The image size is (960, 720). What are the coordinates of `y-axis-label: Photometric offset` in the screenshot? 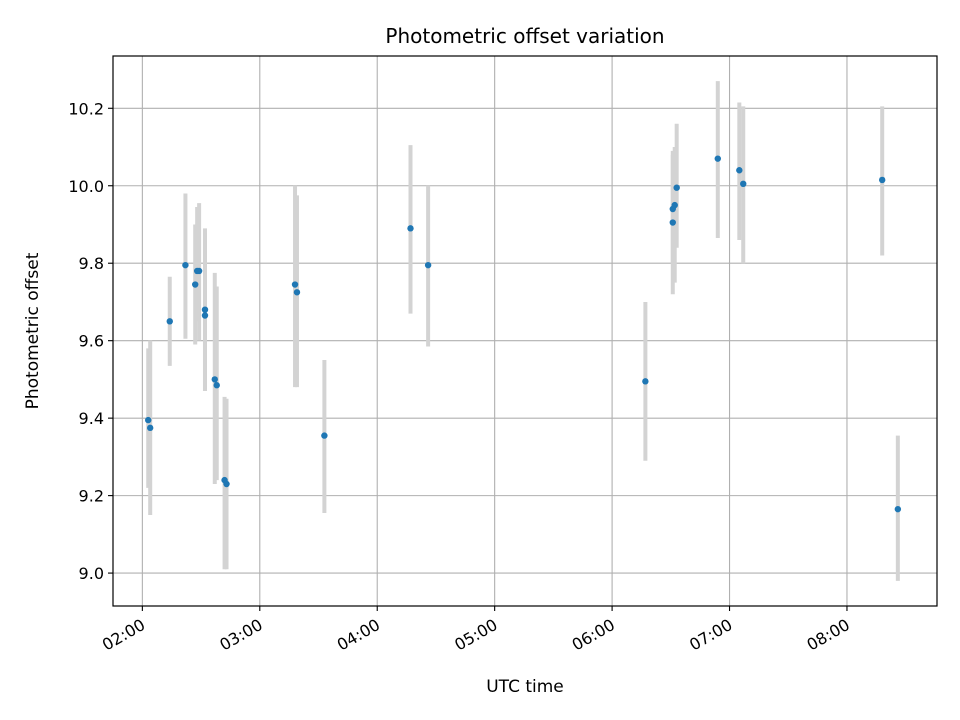 It's located at (33, 330).